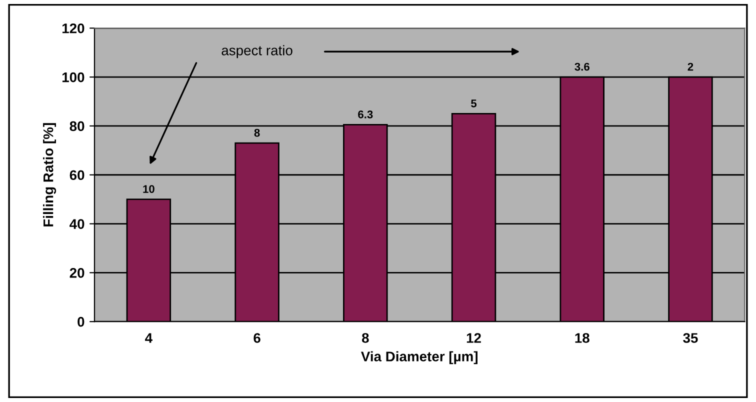 This screenshot has width=756, height=402. I want to click on y-tick-label: 120, so click(73, 28).